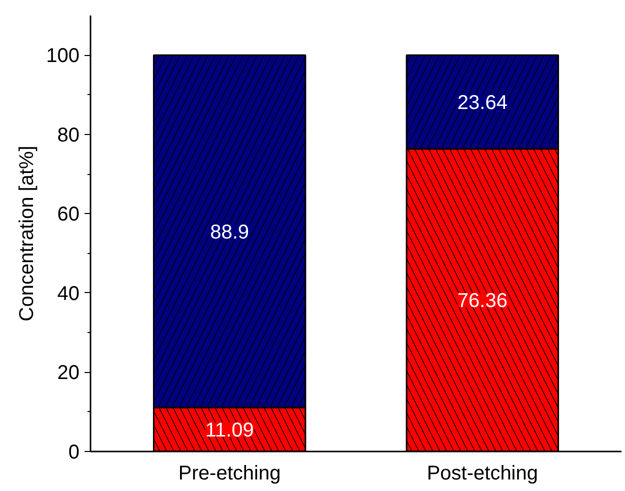  Describe the element at coordinates (482, 473) in the screenshot. I see `x-tick-label: Post-etching` at that location.